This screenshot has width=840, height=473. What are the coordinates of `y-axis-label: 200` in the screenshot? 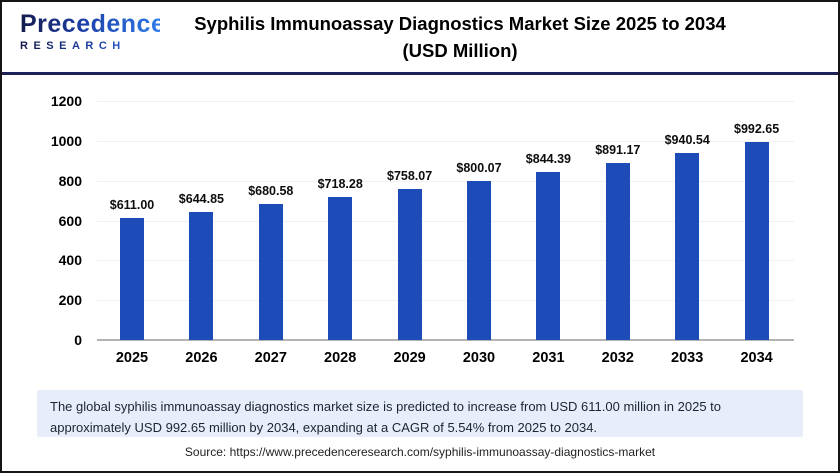 It's located at (70, 300).